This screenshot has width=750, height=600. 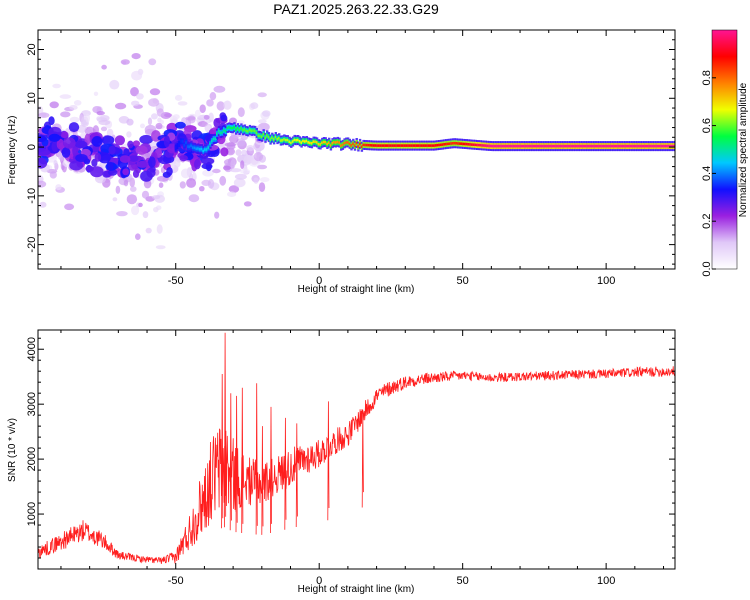 I want to click on colorbar-tick-label: 0.4, so click(x=707, y=173).